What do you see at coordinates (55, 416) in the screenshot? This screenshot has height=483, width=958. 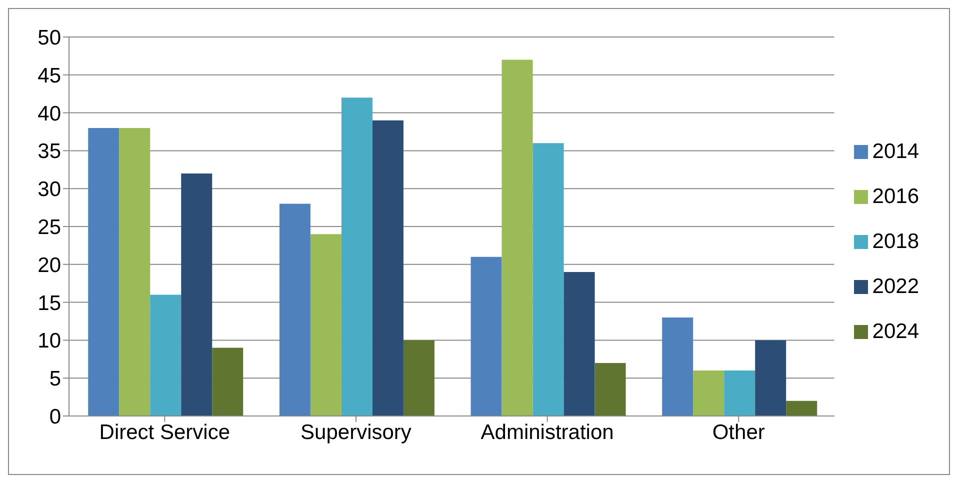 I see `y-tick-label: 0` at bounding box center [55, 416].